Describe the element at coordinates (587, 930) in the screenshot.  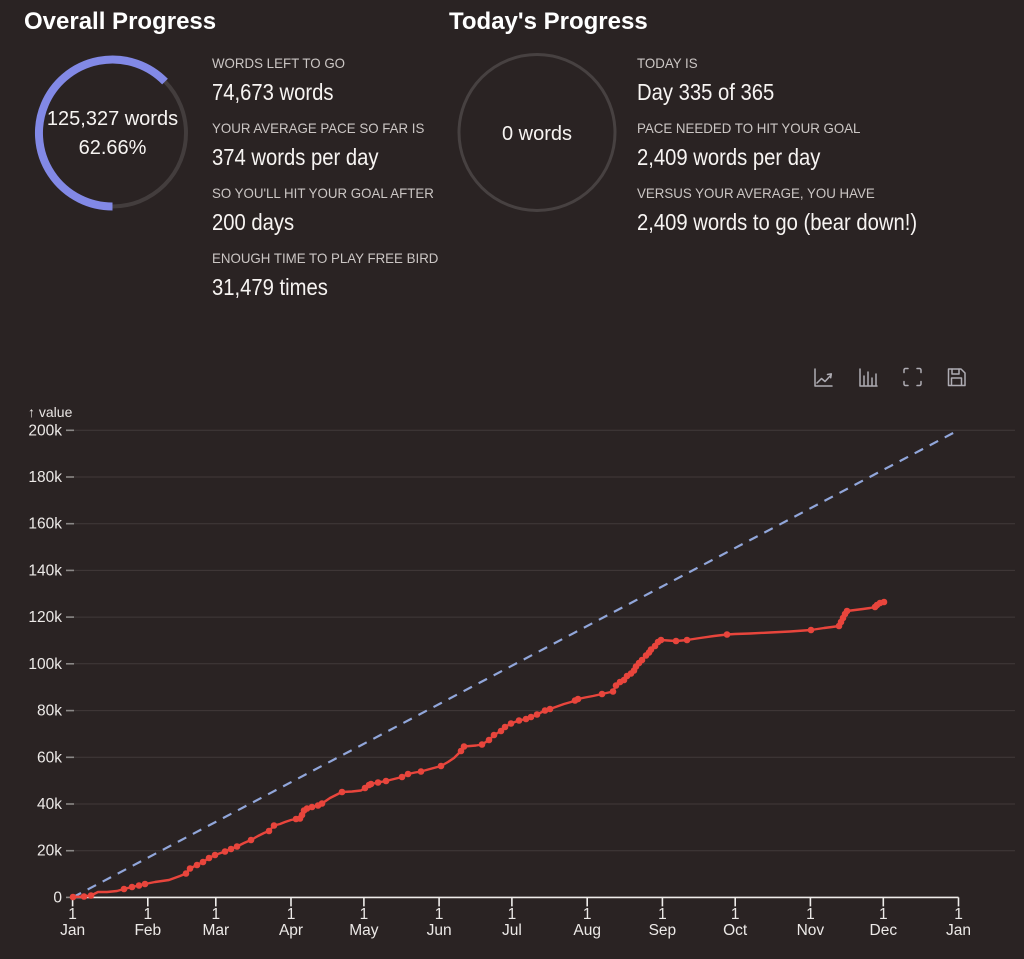
I see `svg-text: Aug` at that location.